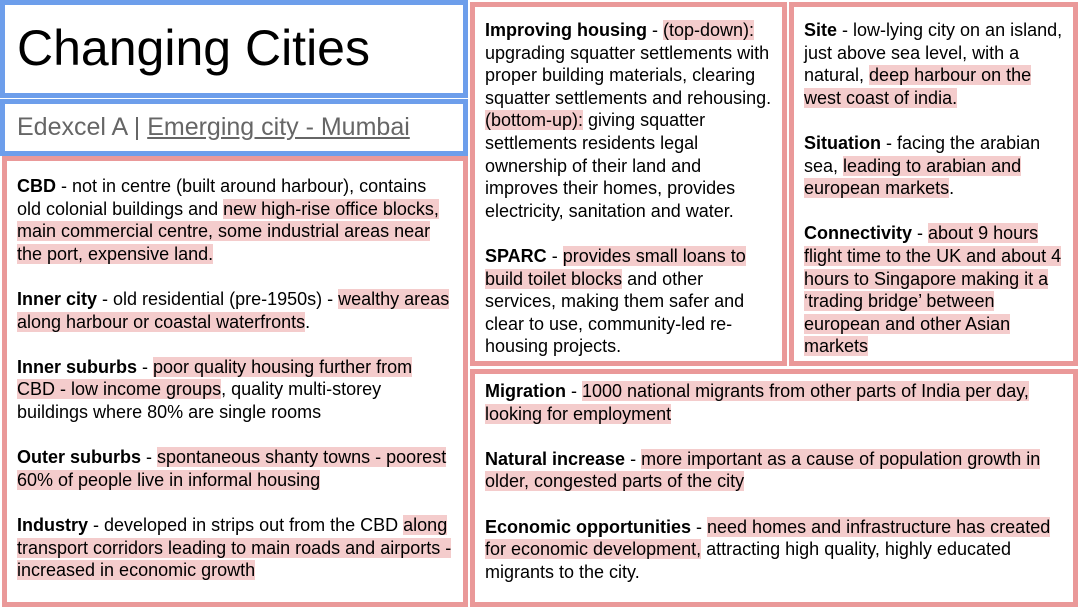 The image size is (1080, 607). I want to click on subtitle: Edexcel A | Emerging city - Mumbai, so click(213, 127).